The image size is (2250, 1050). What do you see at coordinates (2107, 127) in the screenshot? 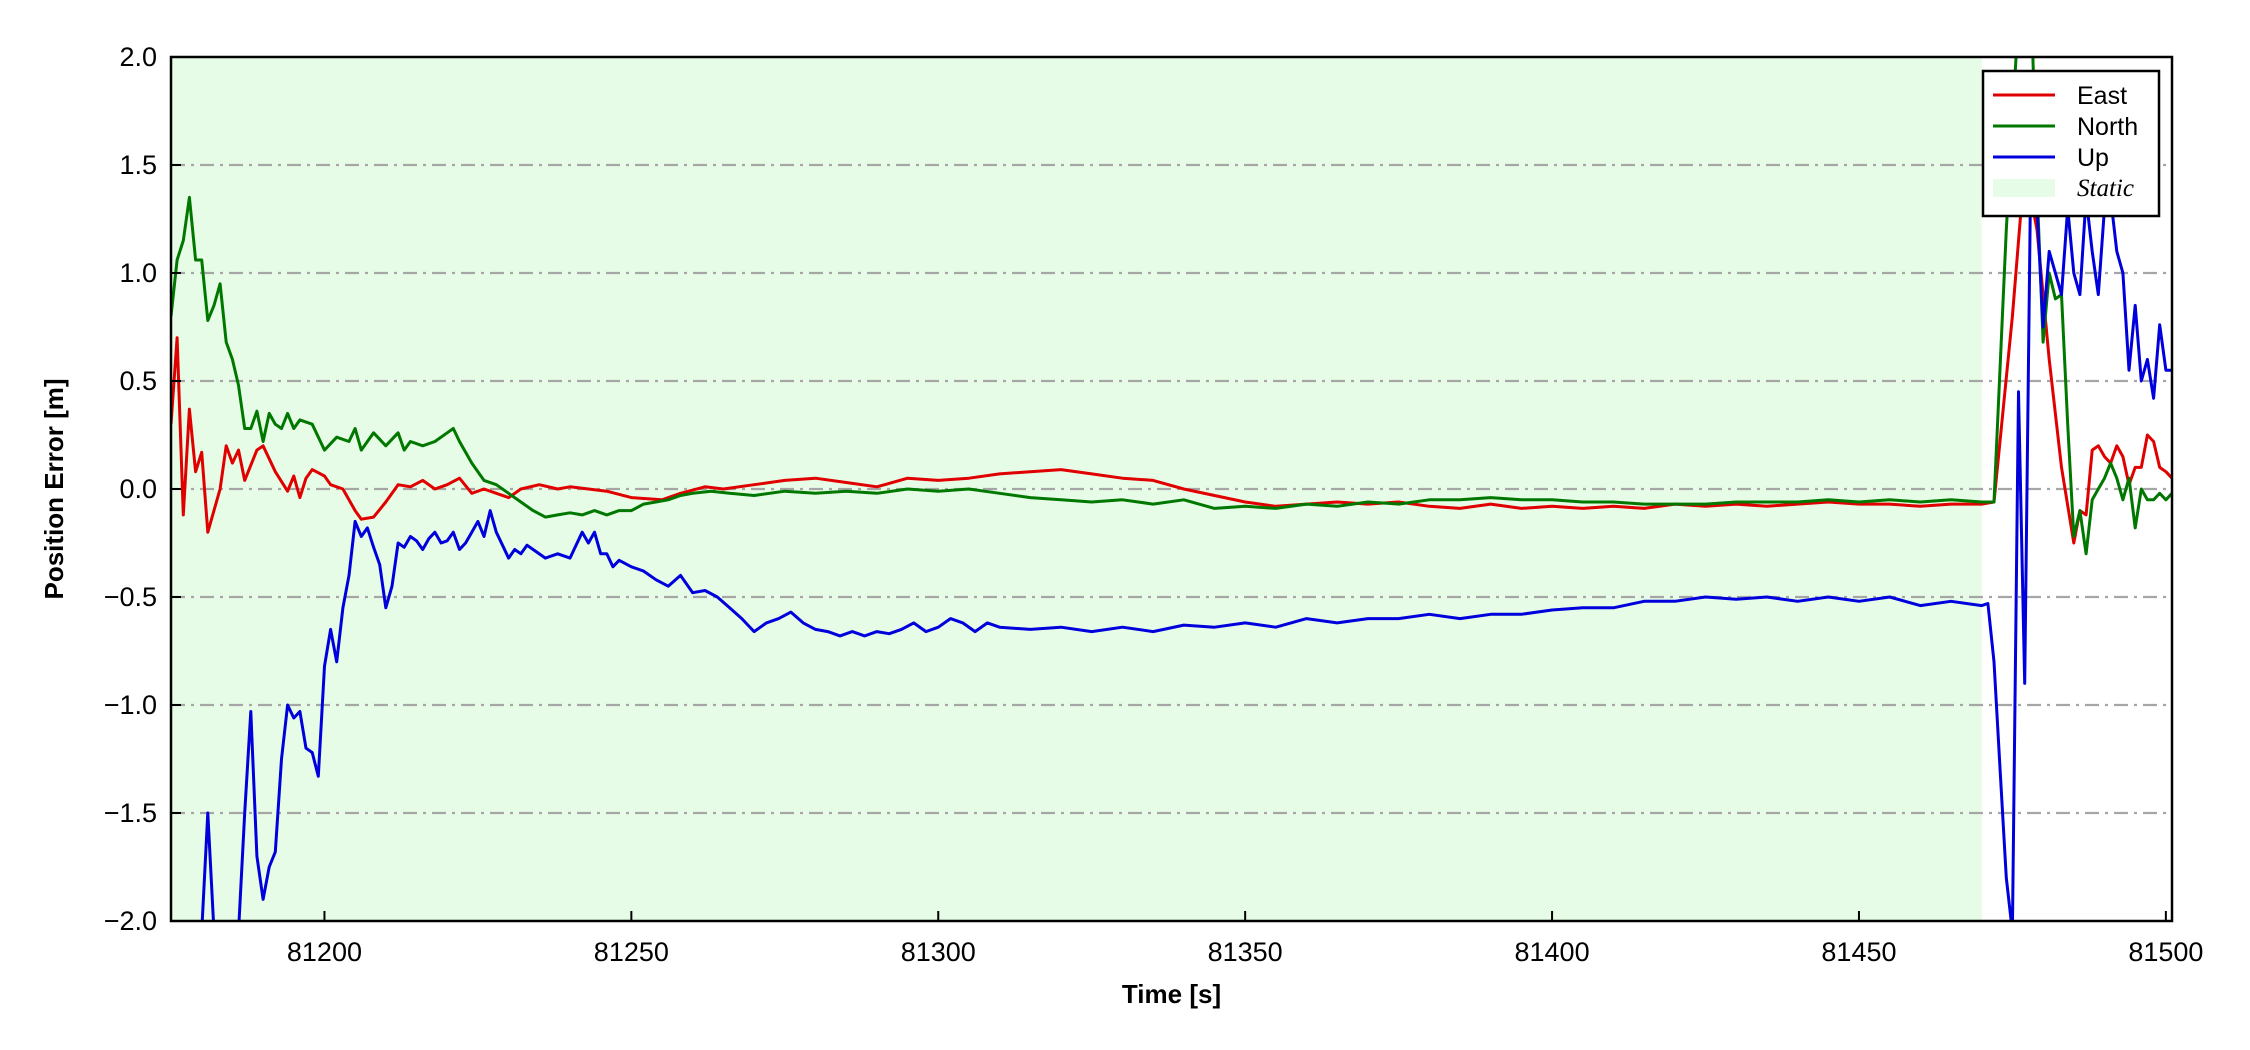
I see `legend-label-north: North` at bounding box center [2107, 127].